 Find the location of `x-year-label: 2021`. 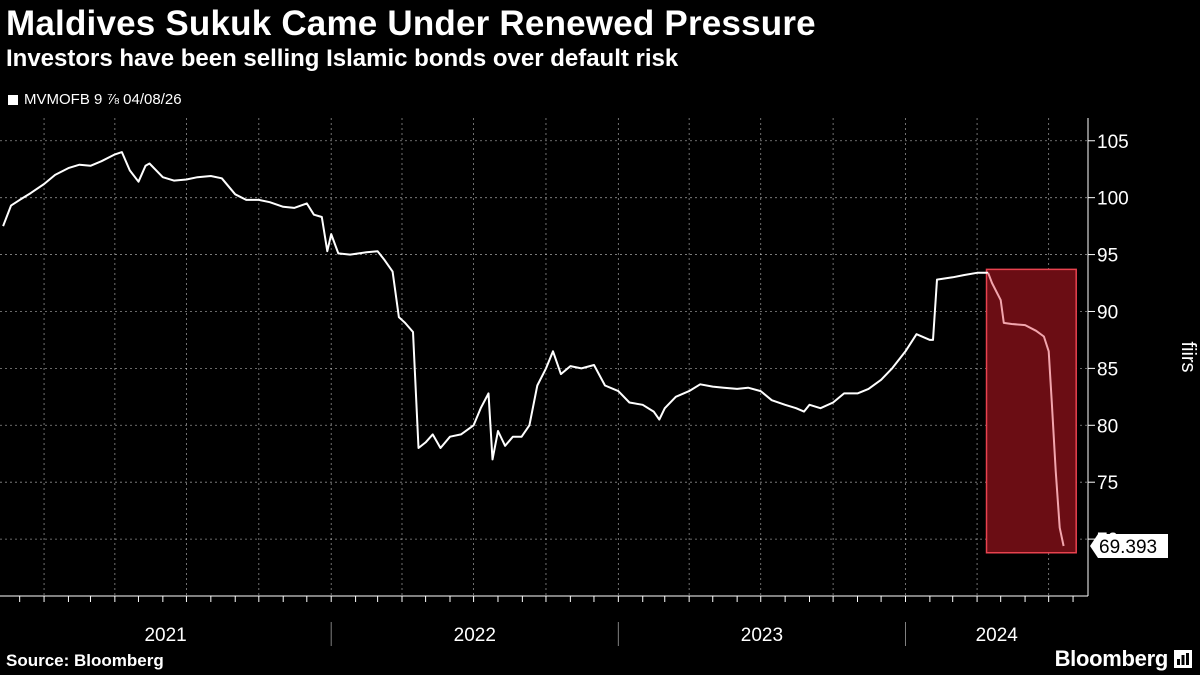

x-year-label: 2021 is located at coordinates (165, 635).